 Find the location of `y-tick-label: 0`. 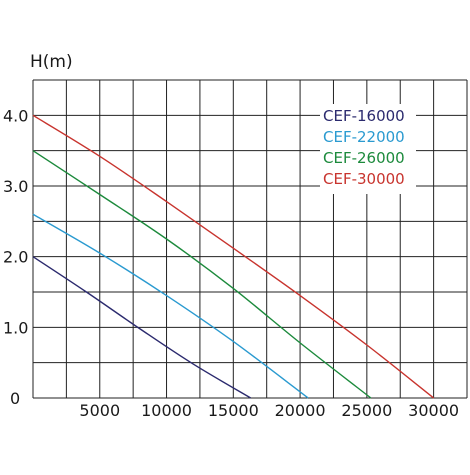

y-tick-label: 0 is located at coordinates (15, 398).